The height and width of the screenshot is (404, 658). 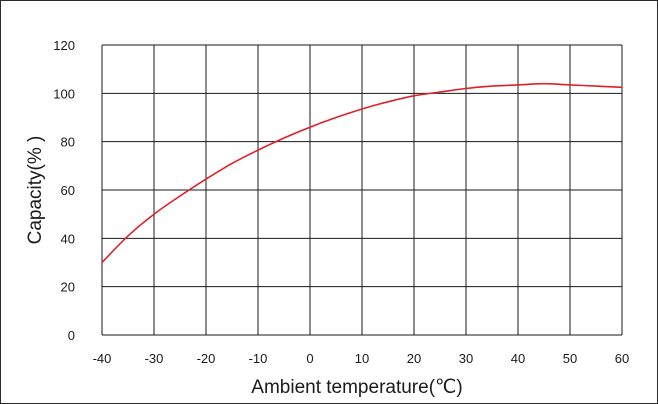 What do you see at coordinates (71, 335) in the screenshot?
I see `y-tick-label: 0` at bounding box center [71, 335].